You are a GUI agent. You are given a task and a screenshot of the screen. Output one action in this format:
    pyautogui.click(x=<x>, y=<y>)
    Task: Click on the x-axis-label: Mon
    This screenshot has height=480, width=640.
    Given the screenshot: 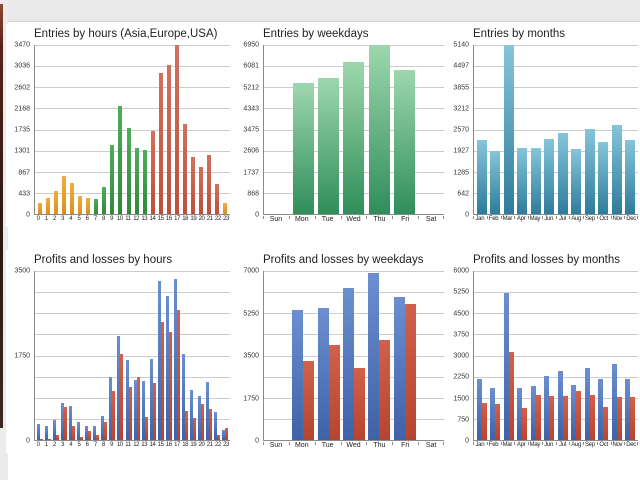 What is the action you would take?
    pyautogui.click(x=301, y=447)
    